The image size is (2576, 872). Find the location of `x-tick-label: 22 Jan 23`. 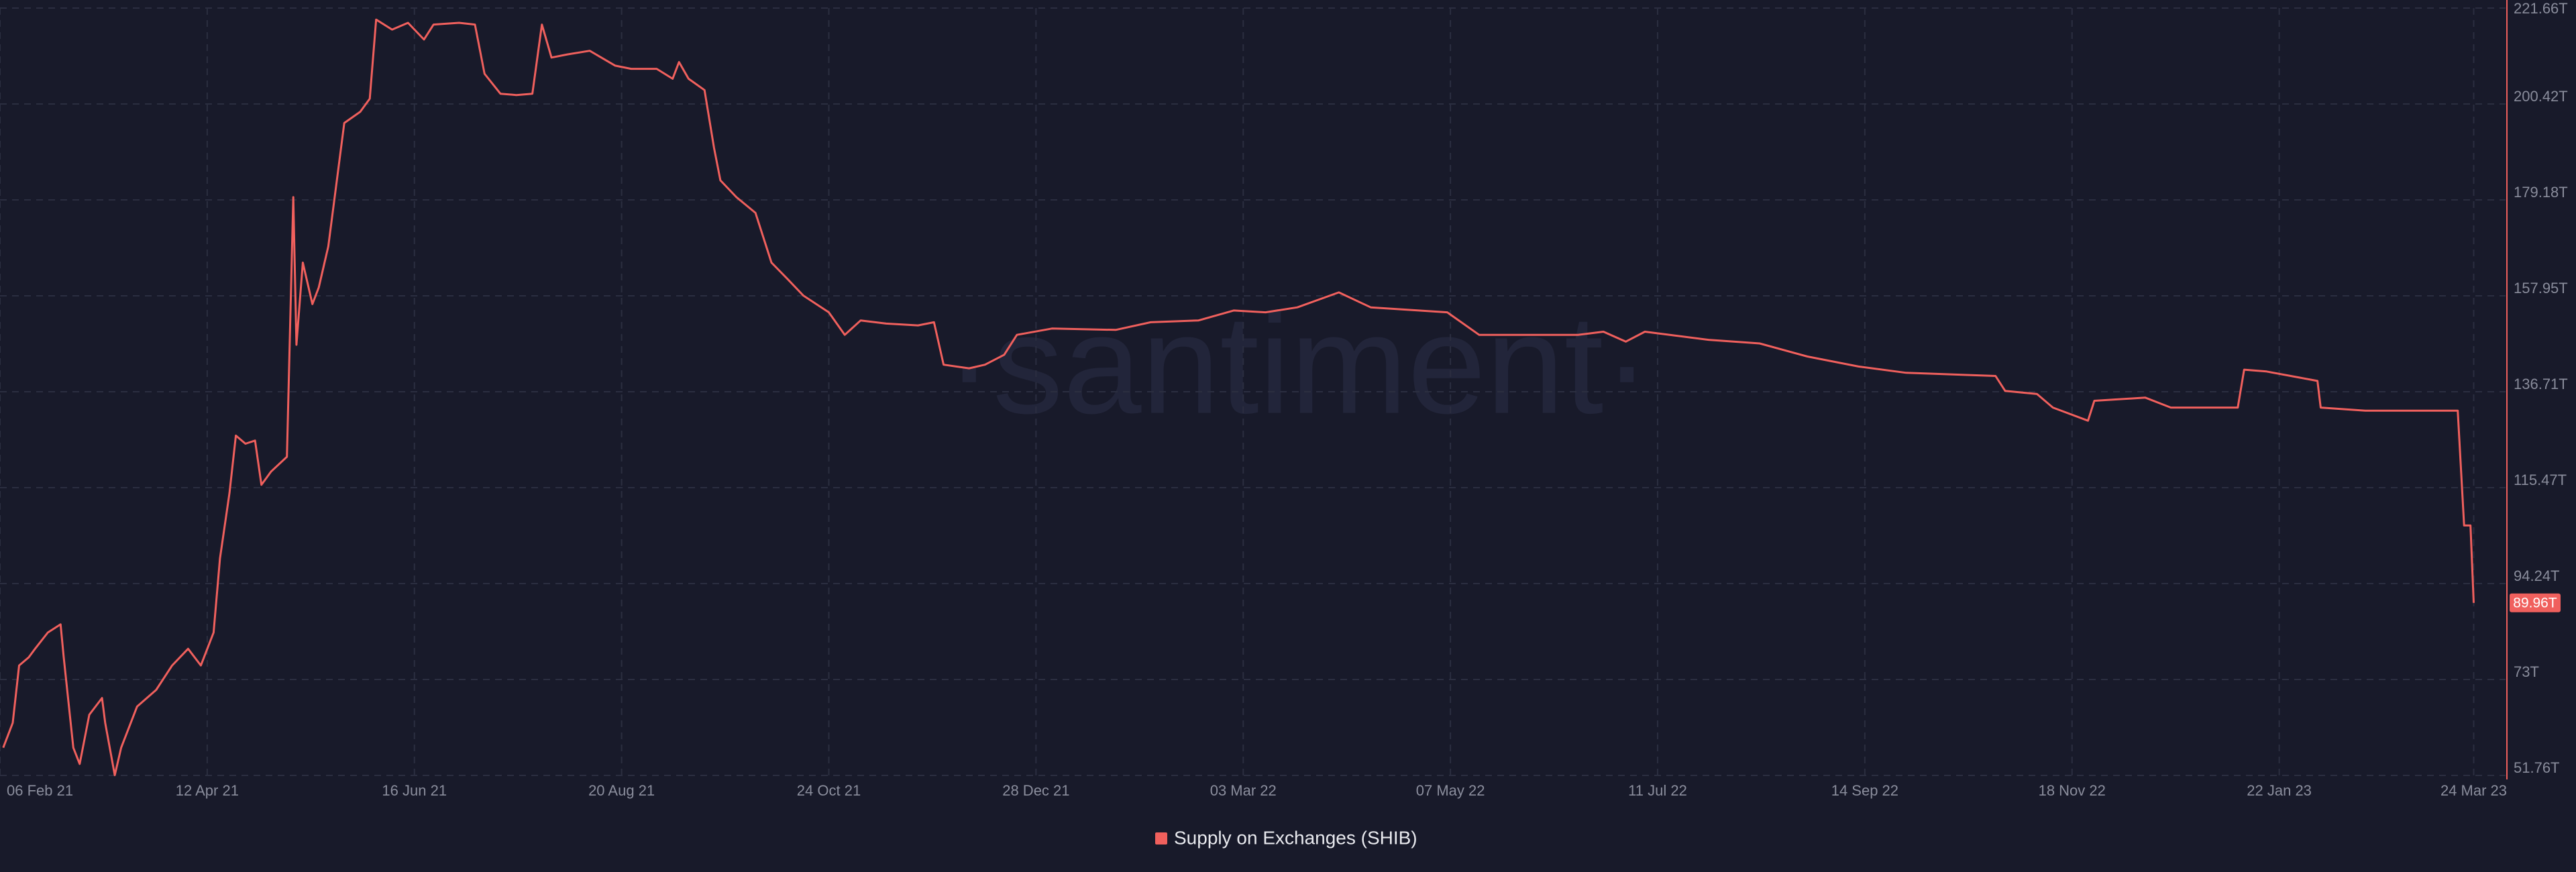

x-tick-label: 22 Jan 23 is located at coordinates (2279, 790).